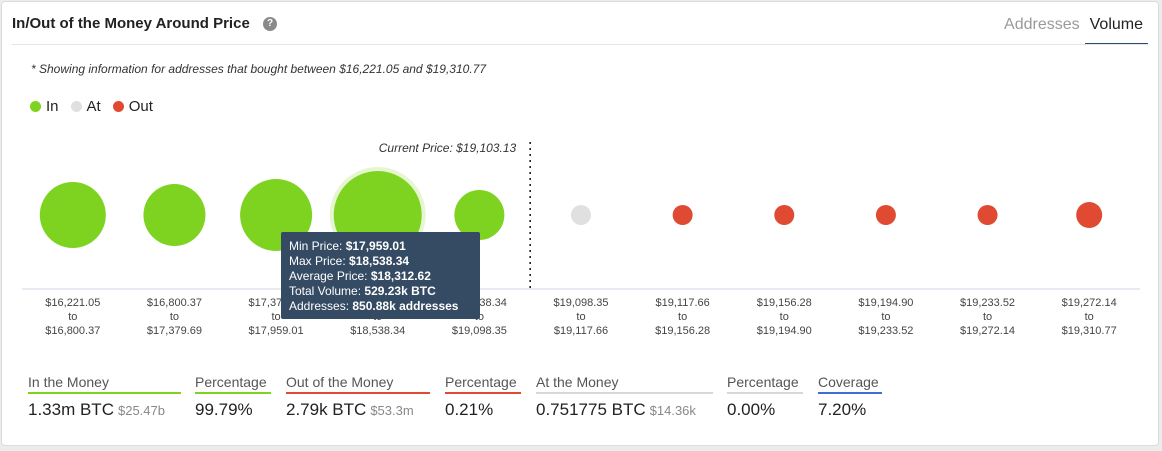 This screenshot has width=1162, height=451. I want to click on question-circle-icon: ?, so click(270, 24).